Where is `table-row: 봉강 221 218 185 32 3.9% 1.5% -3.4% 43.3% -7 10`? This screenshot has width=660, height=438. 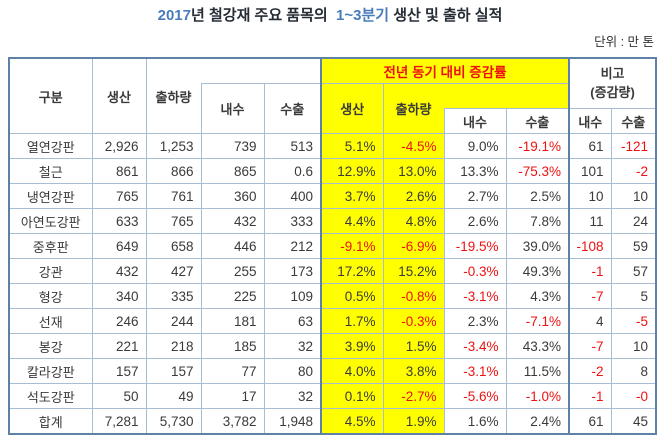
table-row: 봉강 221 218 185 32 3.9% 1.5% -3.4% 43.3% -7 10 is located at coordinates (332, 346).